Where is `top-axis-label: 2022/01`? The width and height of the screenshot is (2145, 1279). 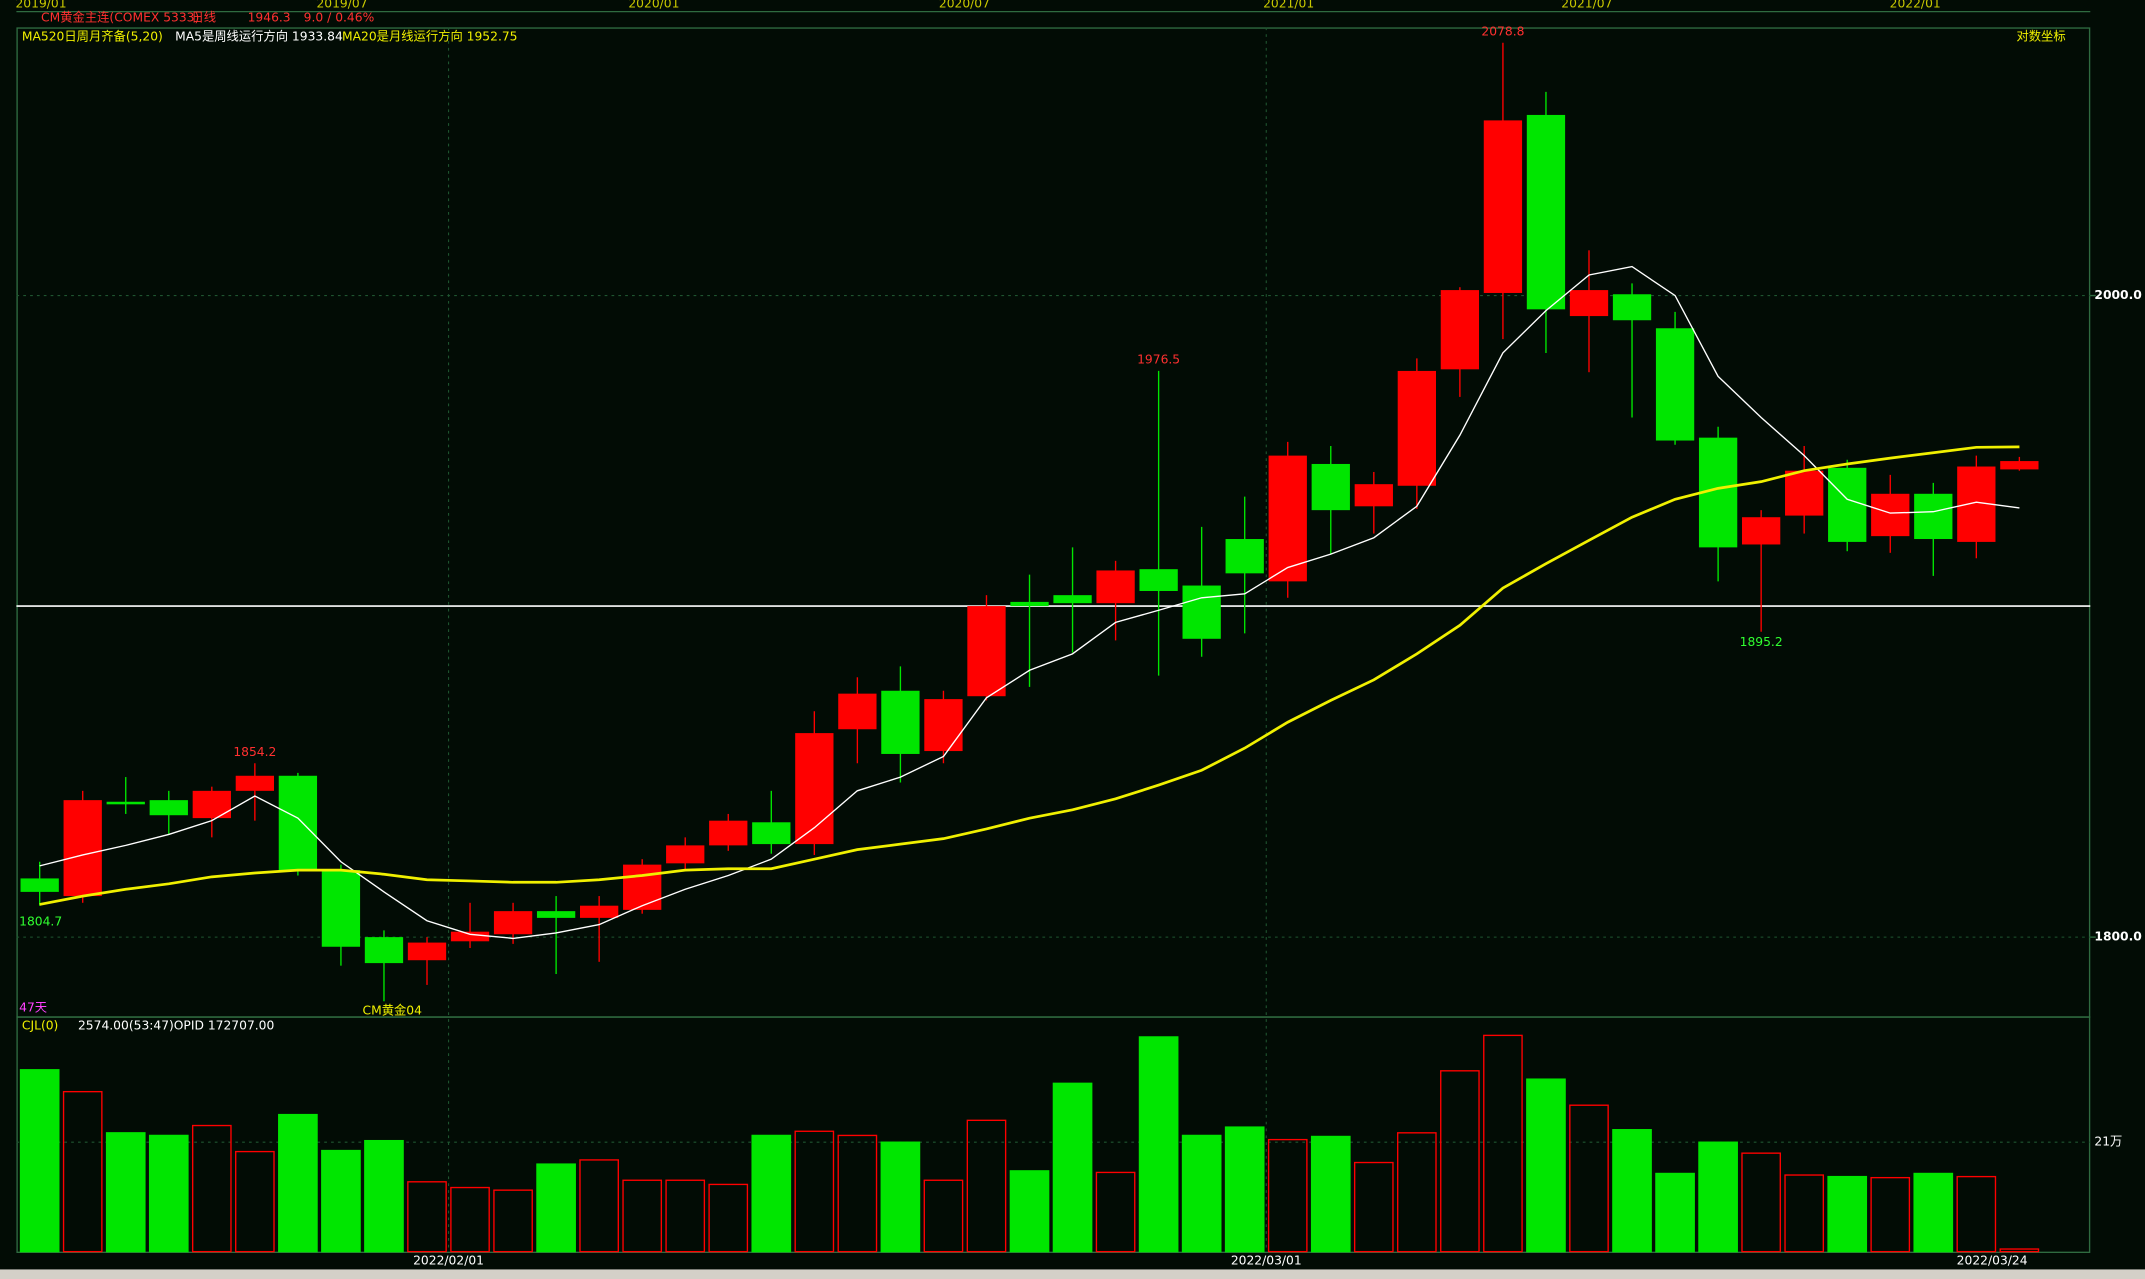 top-axis-label: 2022/01 is located at coordinates (1915, 5).